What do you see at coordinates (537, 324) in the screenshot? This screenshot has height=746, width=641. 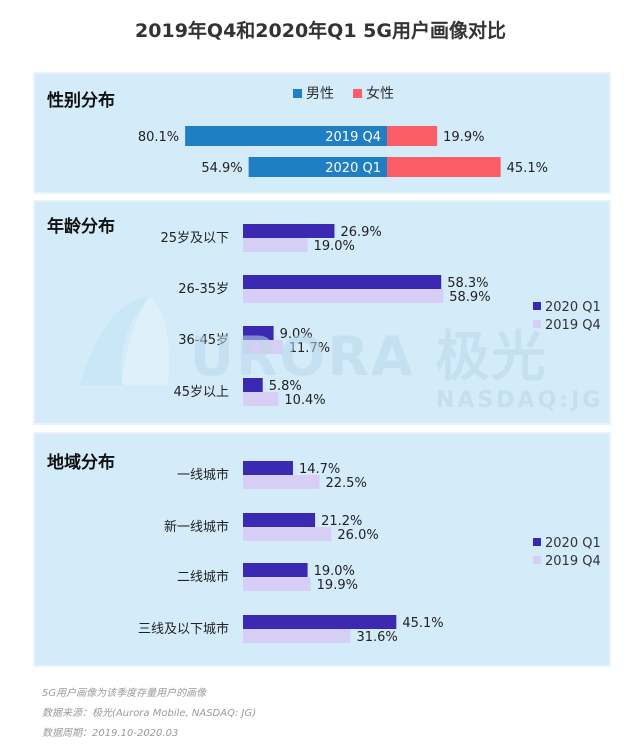 I see `age-legend-swatch-2019q4` at bounding box center [537, 324].